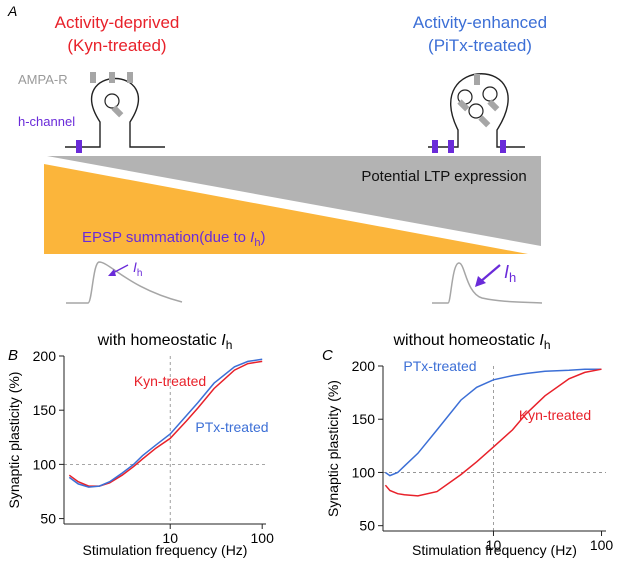 This screenshot has height=565, width=622. I want to click on synapse-right, so click(476, 110).